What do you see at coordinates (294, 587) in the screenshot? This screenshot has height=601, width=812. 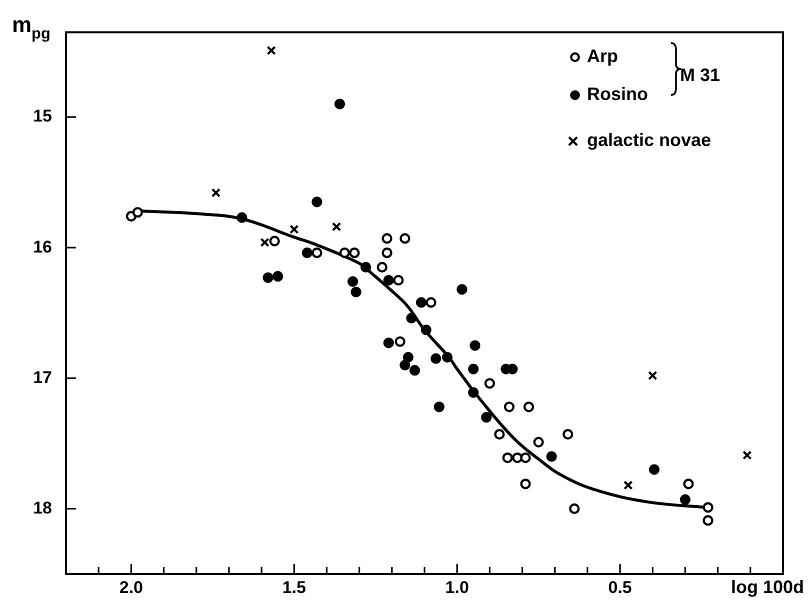 I see `x-tick-label: 1.5` at bounding box center [294, 587].